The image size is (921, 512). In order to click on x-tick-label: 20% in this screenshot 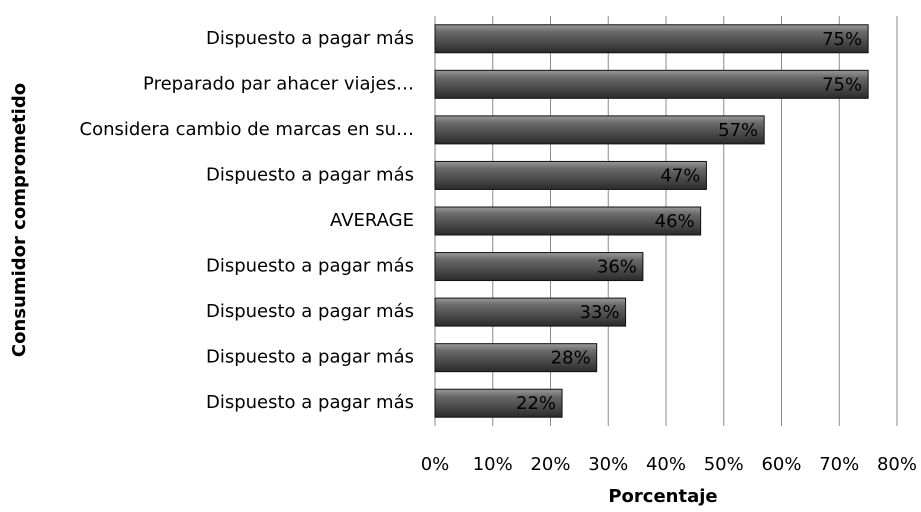, I will do `click(550, 464)`.